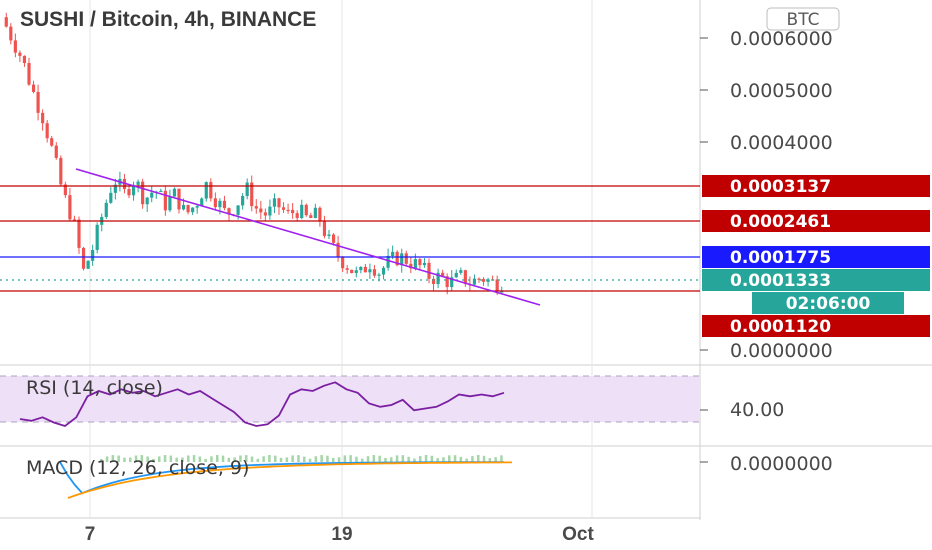  I want to click on currency-button-label: BTC, so click(803, 20).